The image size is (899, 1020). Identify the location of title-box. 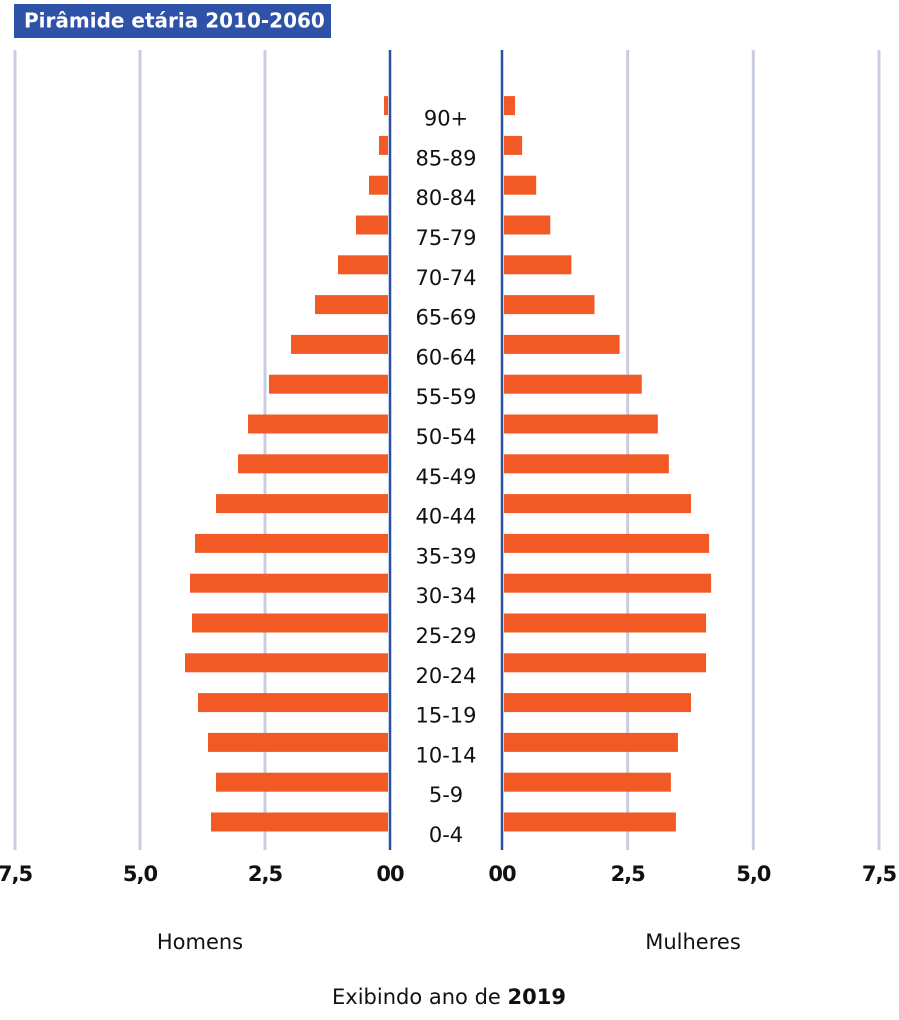
(172, 21).